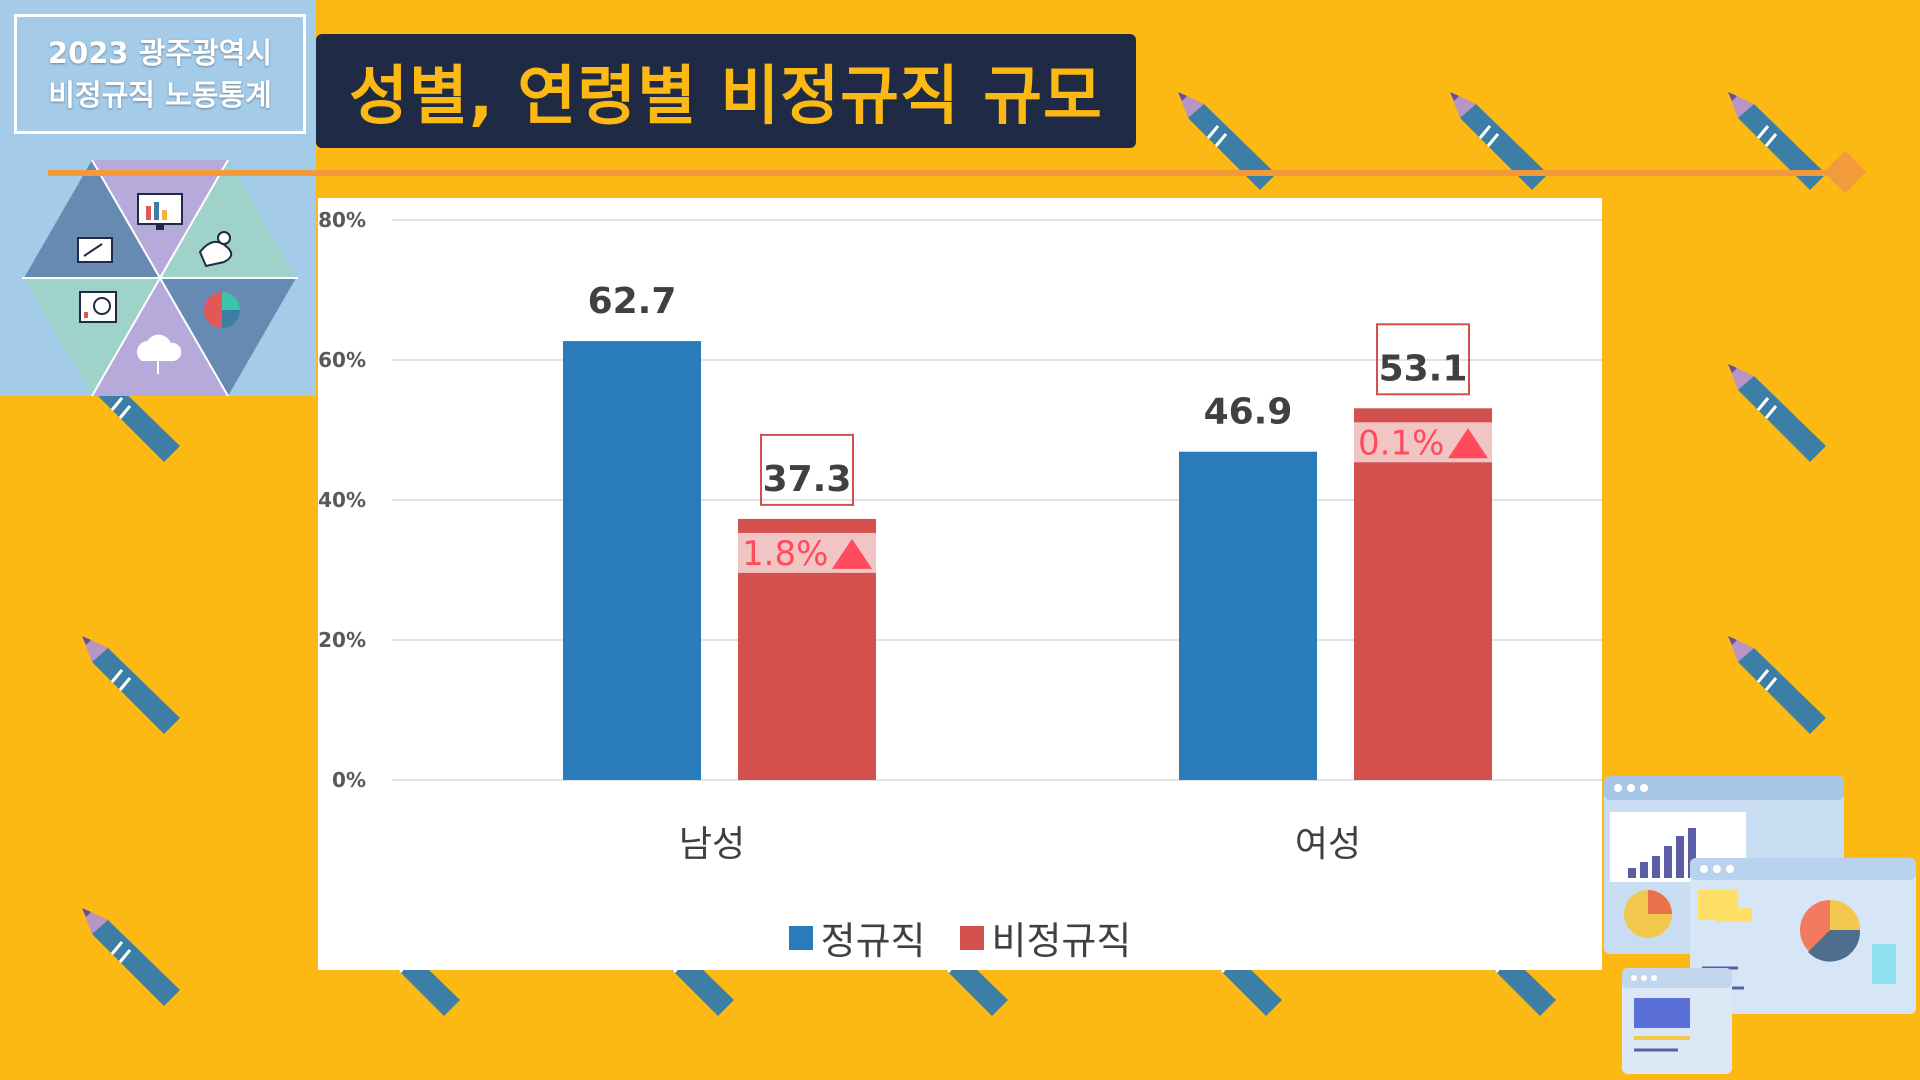 The width and height of the screenshot is (1920, 1080). I want to click on legend-item-regular: 정규직, so click(857, 937).